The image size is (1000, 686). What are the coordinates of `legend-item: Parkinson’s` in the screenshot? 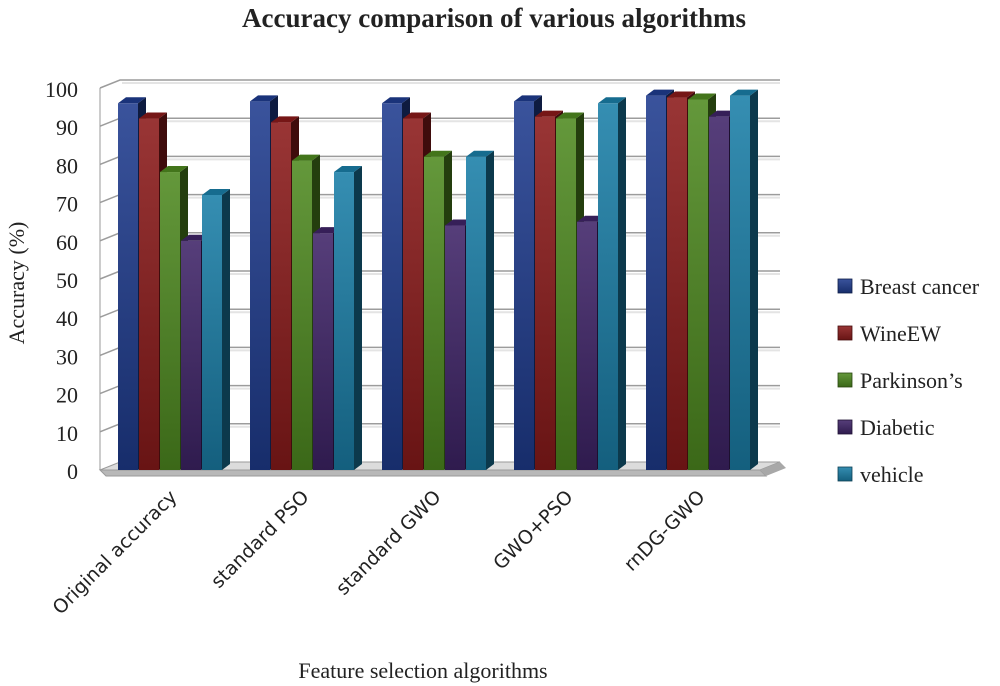 It's located at (900, 380).